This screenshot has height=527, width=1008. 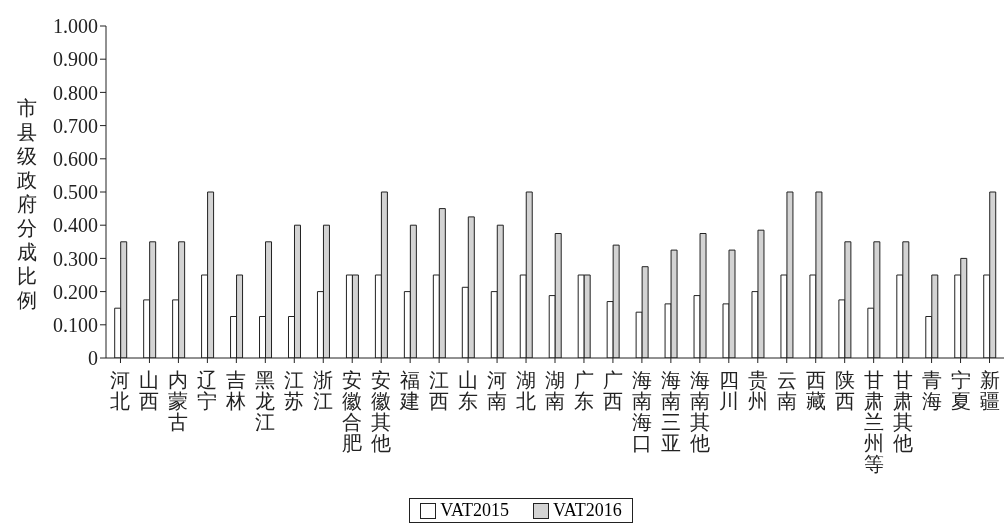 What do you see at coordinates (75, 192) in the screenshot?
I see `y-tick-label: 0.500` at bounding box center [75, 192].